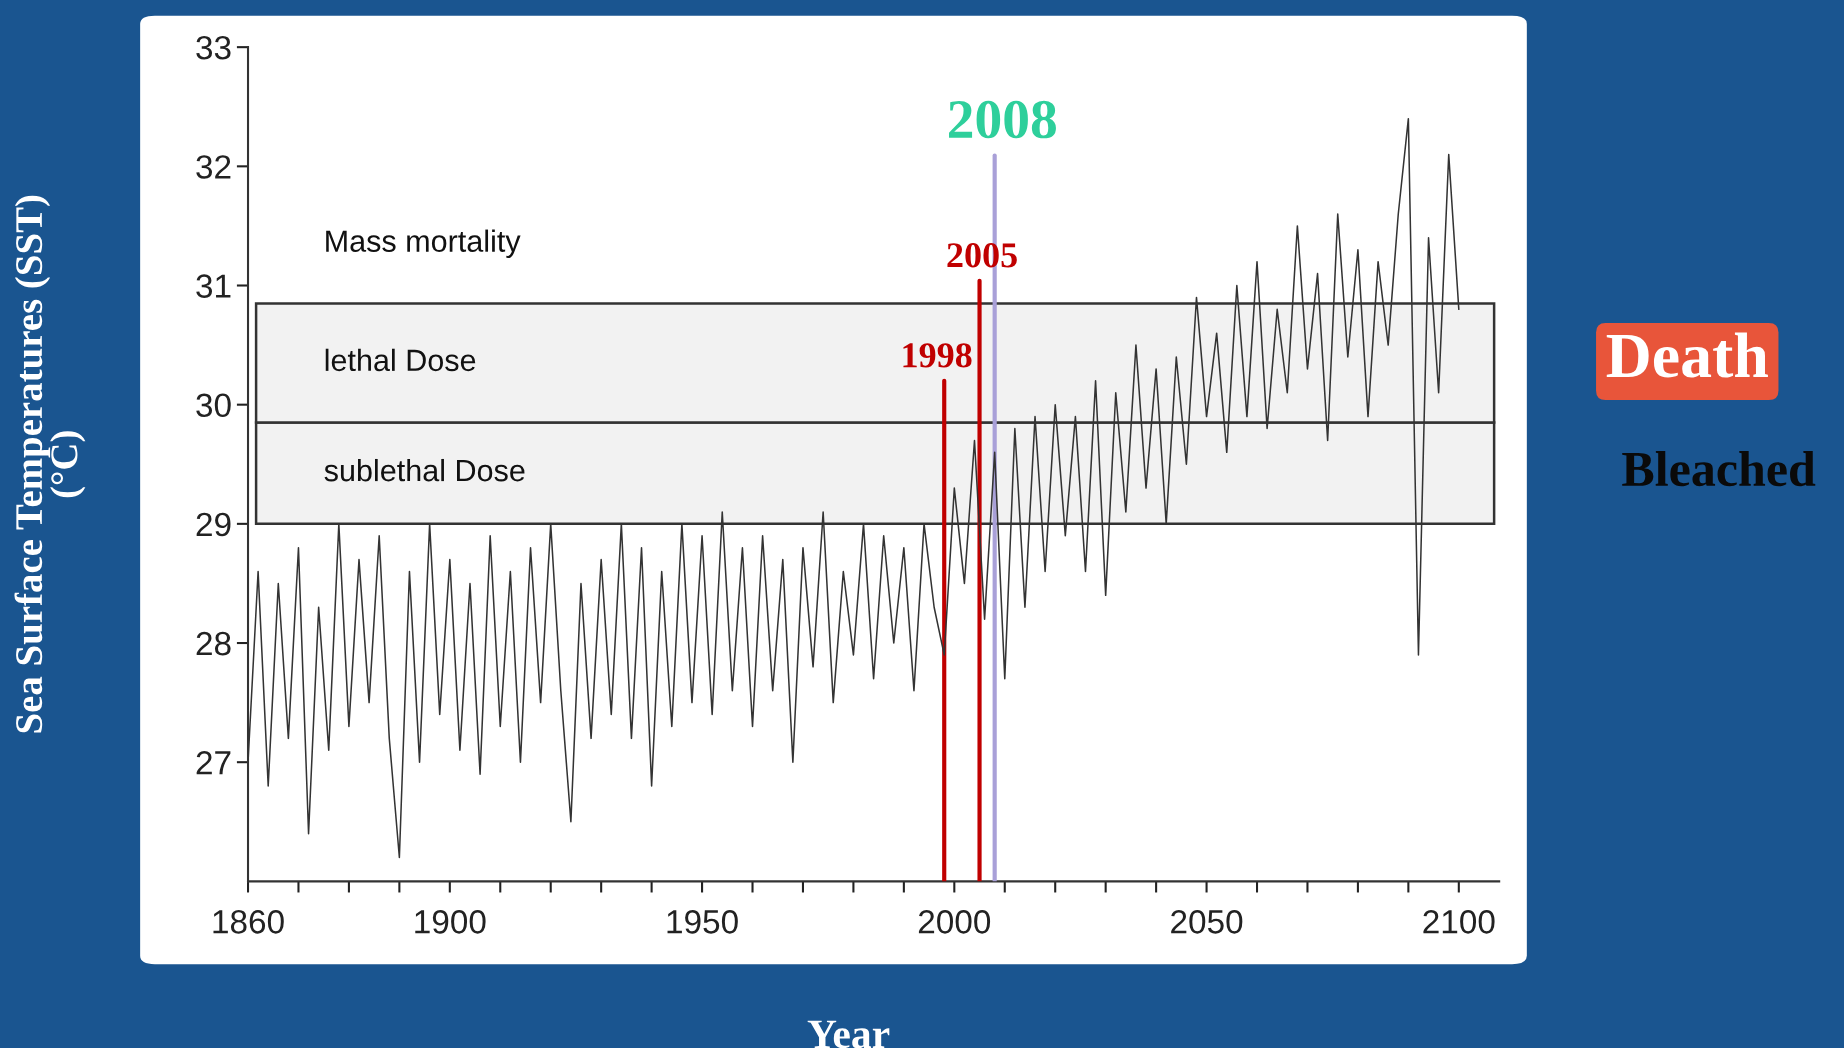 The width and height of the screenshot is (1844, 1048). What do you see at coordinates (400, 360) in the screenshot?
I see `band-label: lethal Dose` at bounding box center [400, 360].